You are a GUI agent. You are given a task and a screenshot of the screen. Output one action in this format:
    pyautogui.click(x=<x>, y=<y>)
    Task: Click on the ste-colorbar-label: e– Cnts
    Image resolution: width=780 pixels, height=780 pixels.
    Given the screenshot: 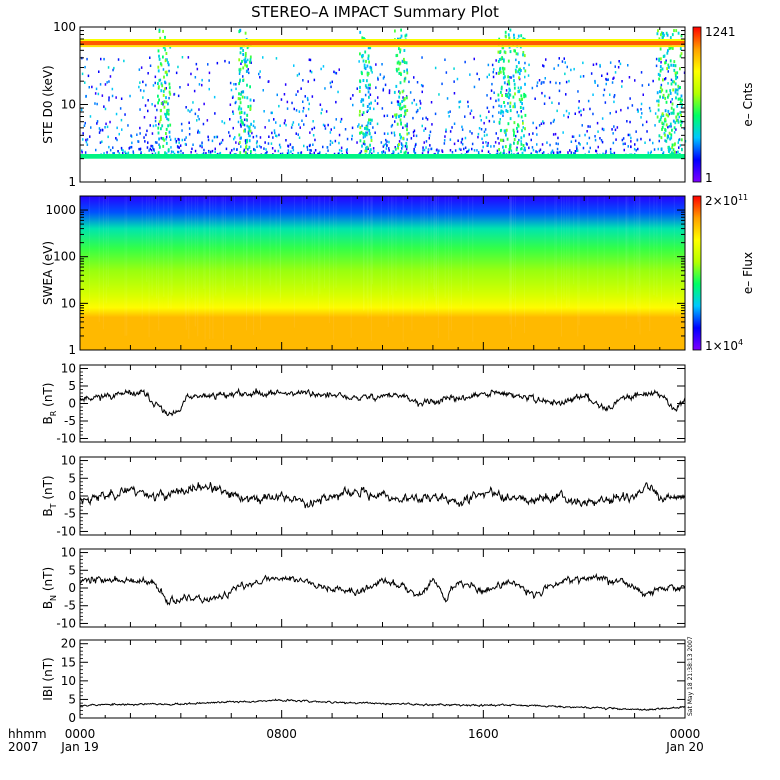 What is the action you would take?
    pyautogui.click(x=748, y=104)
    